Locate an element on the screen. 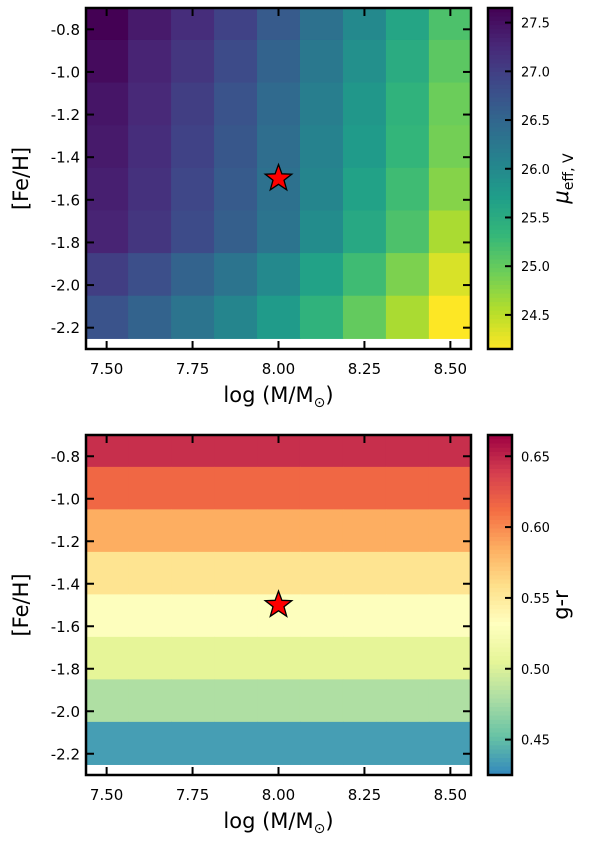 The height and width of the screenshot is (843, 593). colorbar: 24.5 25.0 25.5 26.0 26.5 27.0 27.5 μeff, V is located at coordinates (531, 178).